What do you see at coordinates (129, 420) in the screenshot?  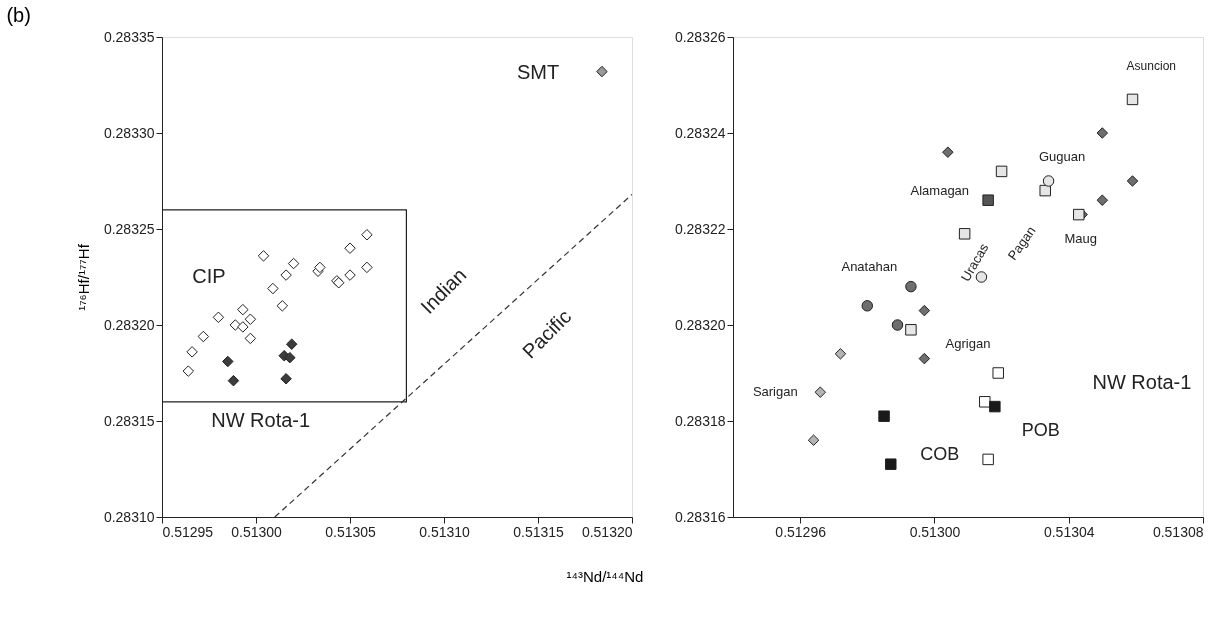 I see `y-tick-label: 0.28315` at bounding box center [129, 420].